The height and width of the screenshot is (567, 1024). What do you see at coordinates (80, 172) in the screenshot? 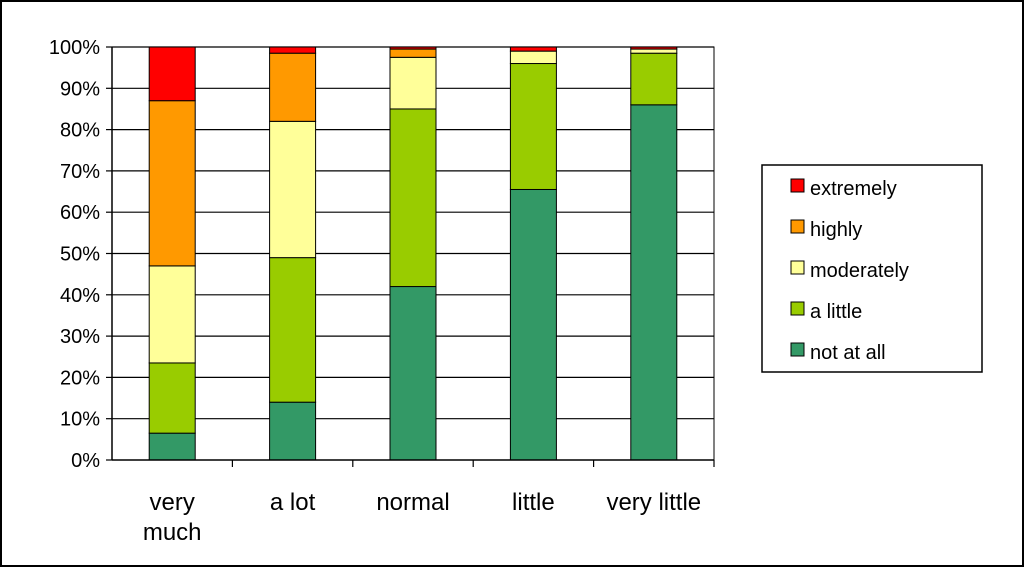
I see `y-tick-label: 70%` at bounding box center [80, 172].